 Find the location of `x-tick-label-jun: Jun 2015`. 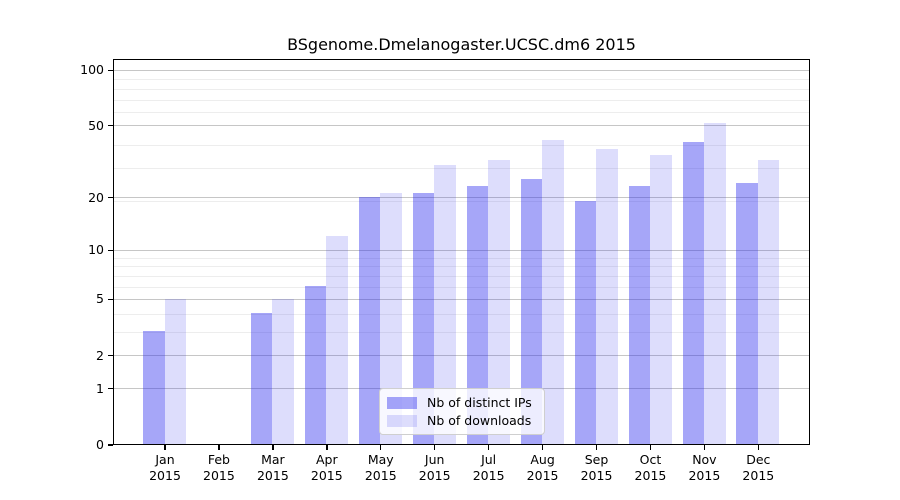

x-tick-label-jun: Jun 2015 is located at coordinates (435, 467).